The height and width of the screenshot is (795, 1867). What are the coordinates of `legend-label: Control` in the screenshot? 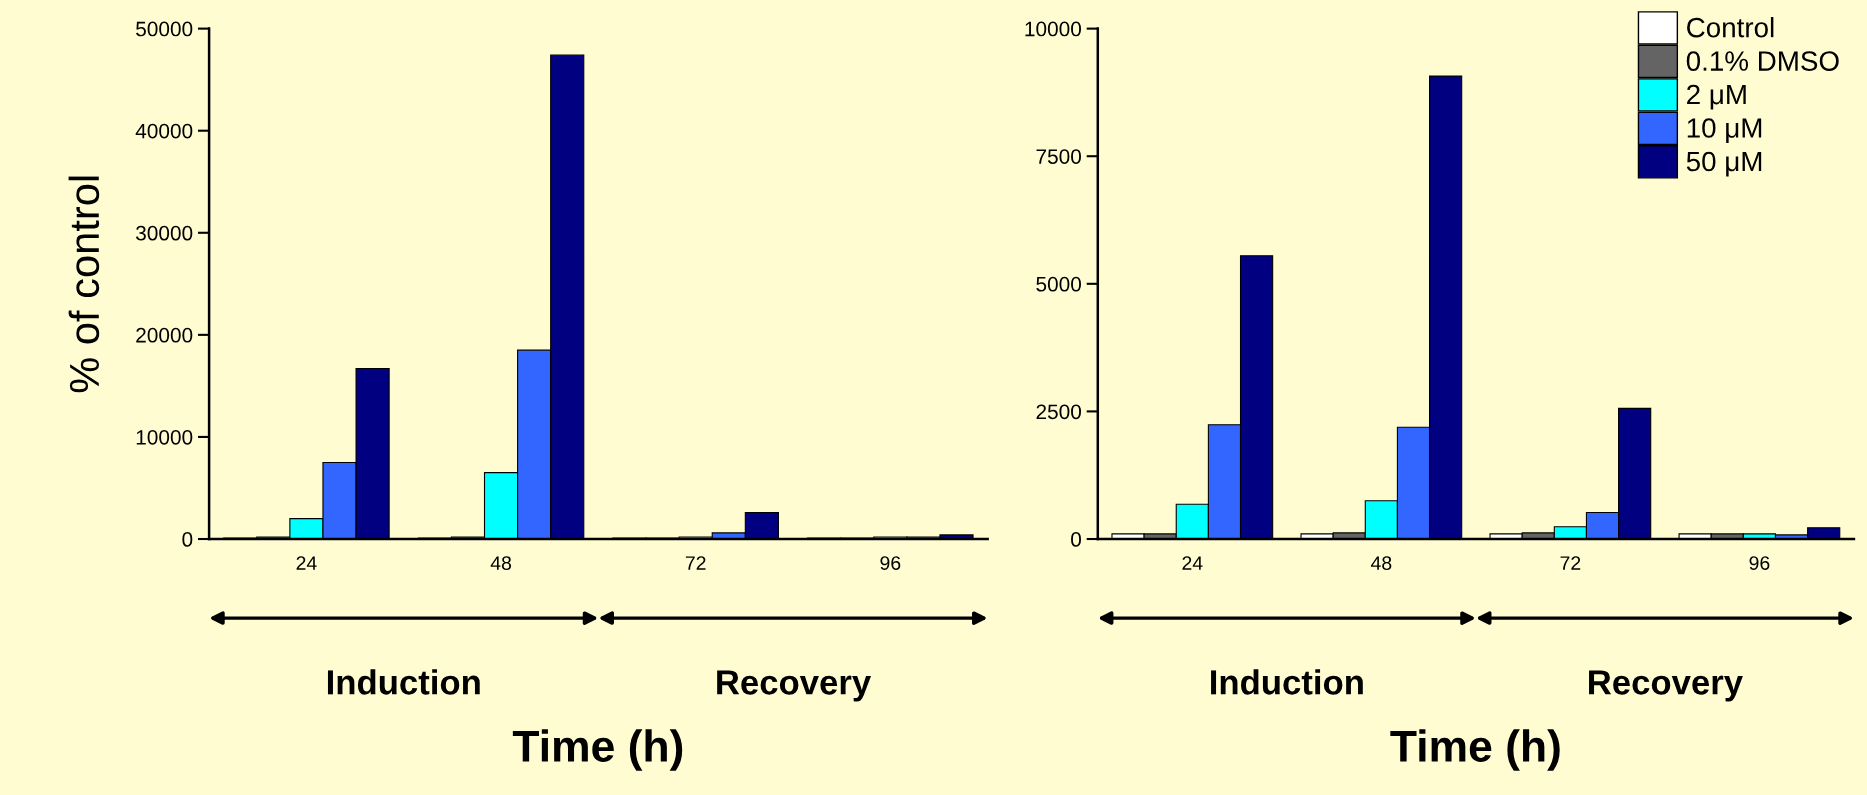 It's located at (1730, 27).